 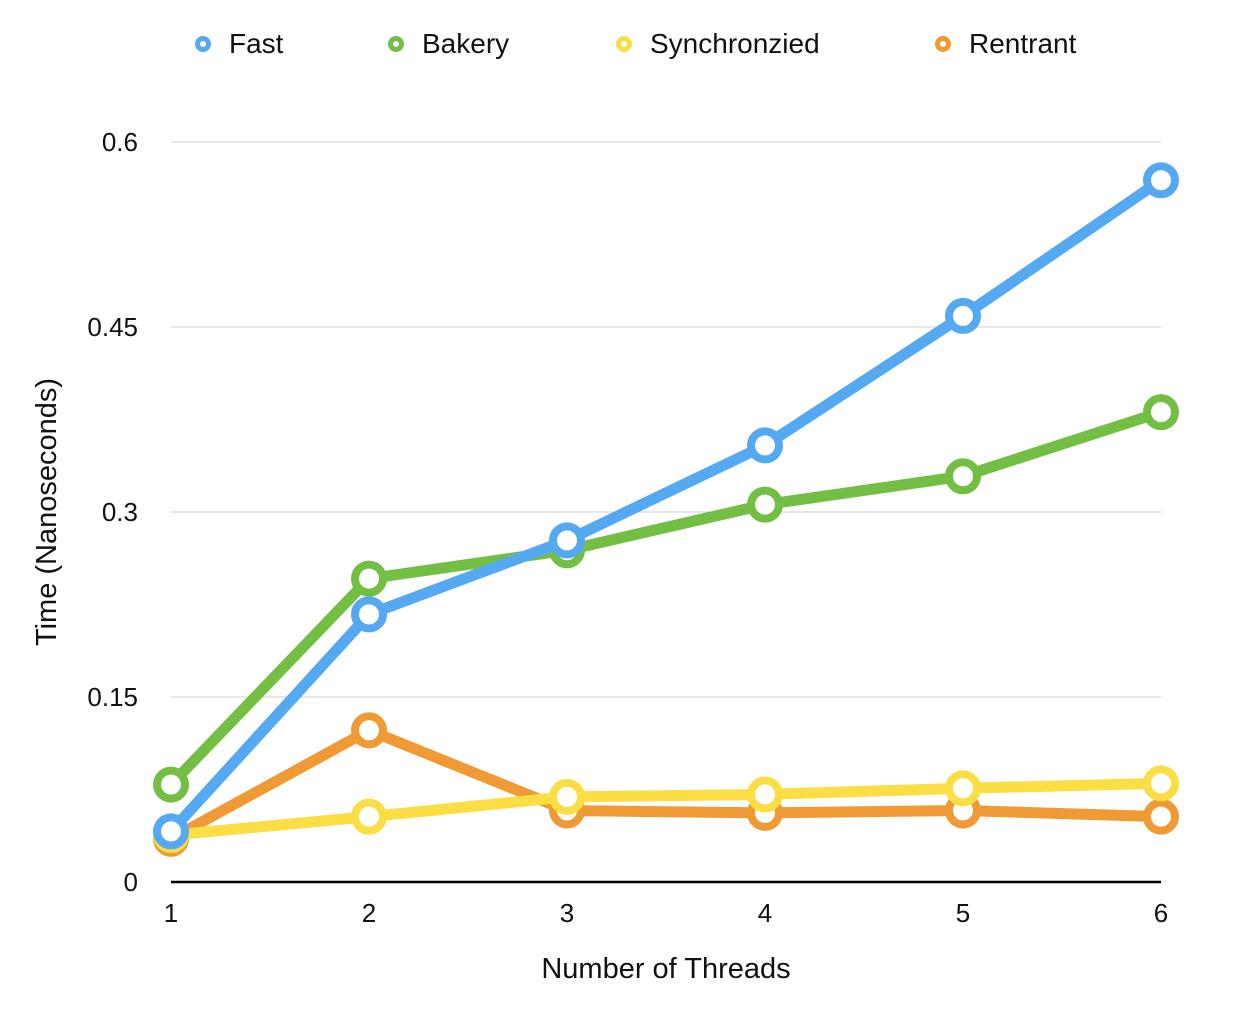 What do you see at coordinates (1161, 913) in the screenshot?
I see `x-tick-label: 6` at bounding box center [1161, 913].